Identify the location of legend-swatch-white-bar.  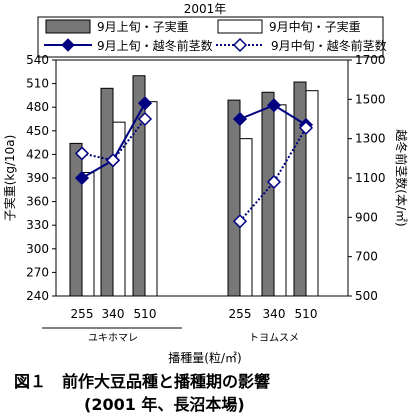
(240, 26).